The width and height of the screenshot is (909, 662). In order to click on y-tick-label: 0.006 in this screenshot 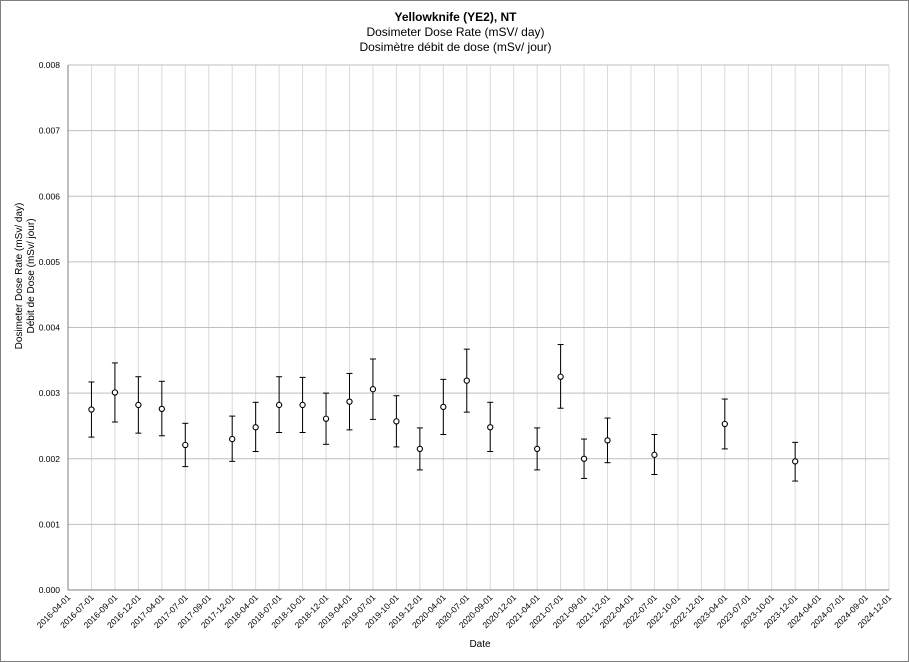, I will do `click(50, 196)`.